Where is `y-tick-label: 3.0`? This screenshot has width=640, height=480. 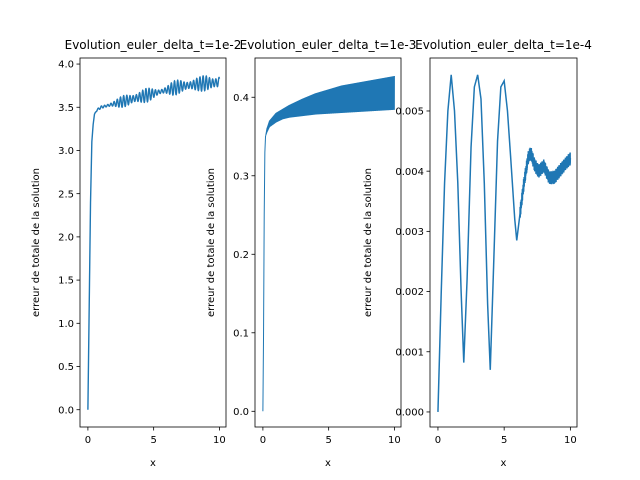 y-tick-label: 3.0 is located at coordinates (66, 151).